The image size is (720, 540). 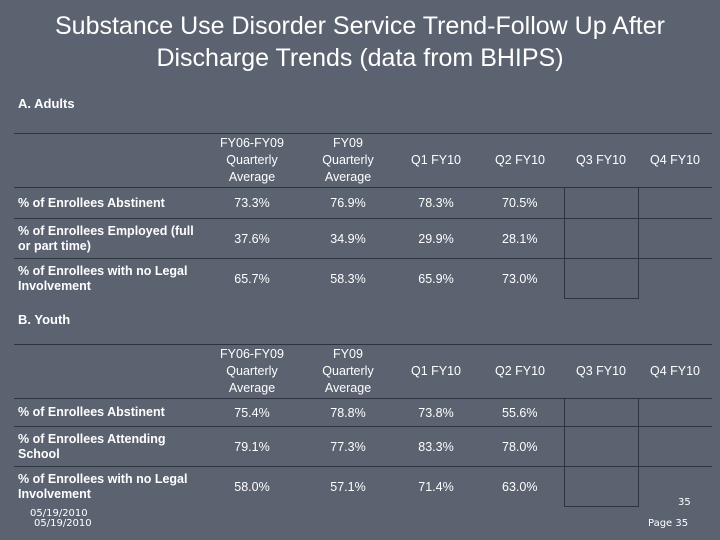 I want to click on cell-value: 70.5%, so click(x=520, y=203).